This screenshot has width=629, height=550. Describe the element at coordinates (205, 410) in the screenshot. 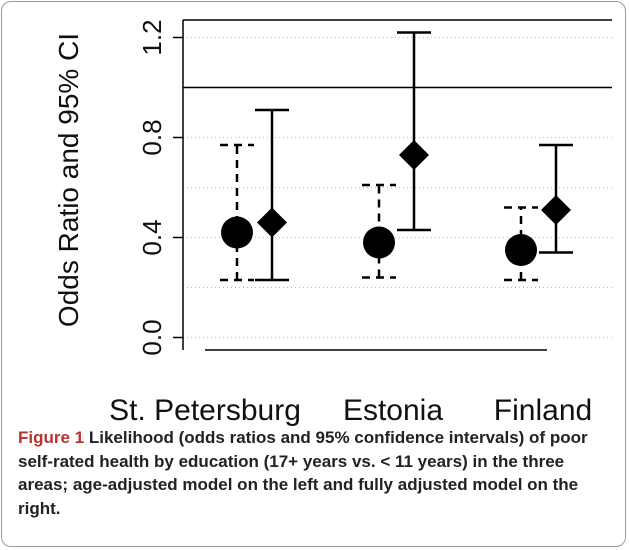

I see `x-tick-label: St. Petersburg` at that location.